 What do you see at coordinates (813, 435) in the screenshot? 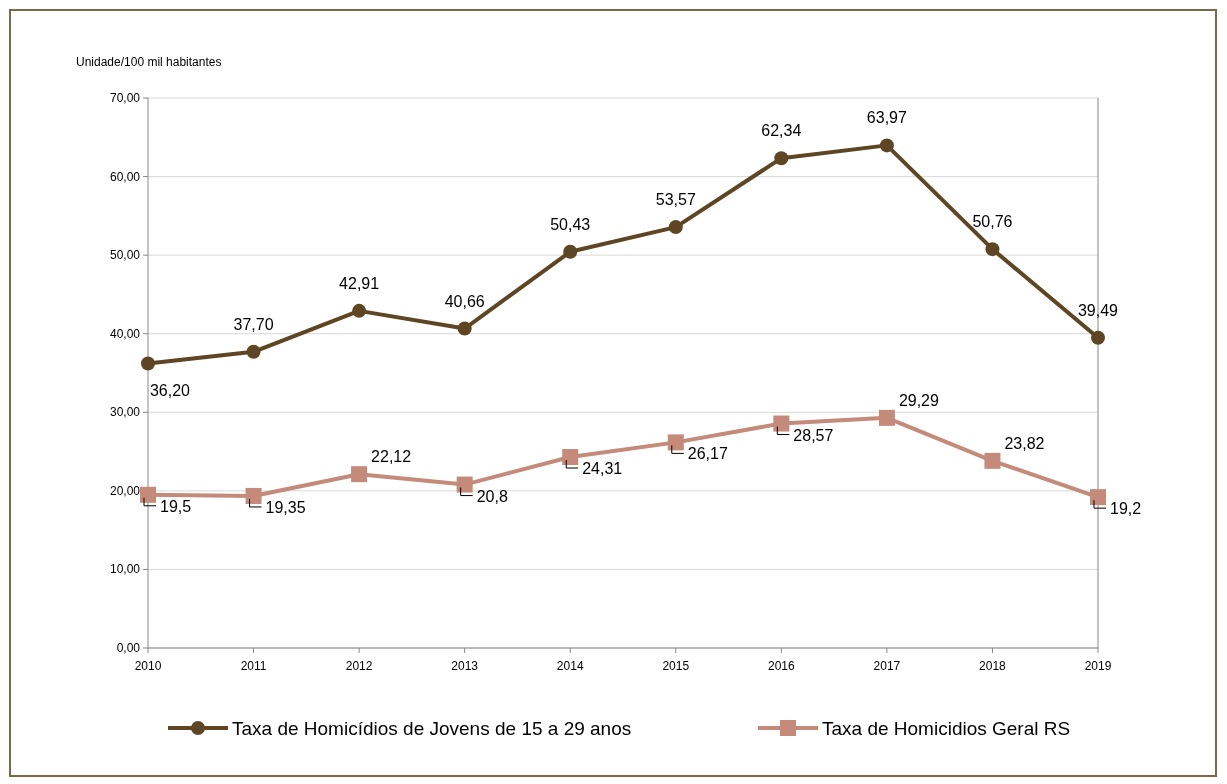
I see `data-label: 28,57` at bounding box center [813, 435].